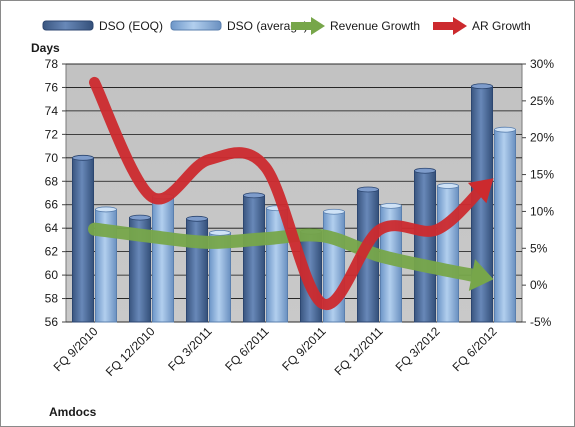 This screenshot has width=575, height=427. Describe the element at coordinates (52, 299) in the screenshot. I see `left-tick-label: 58` at that location.